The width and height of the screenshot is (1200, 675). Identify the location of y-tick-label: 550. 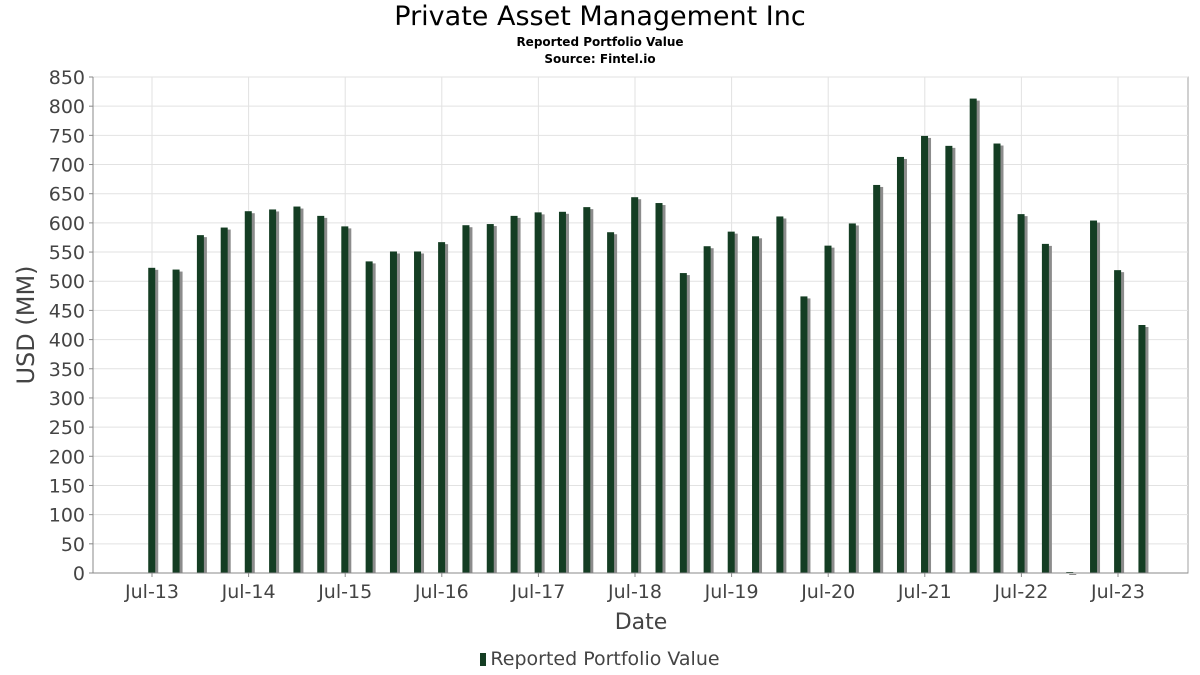
(67, 253).